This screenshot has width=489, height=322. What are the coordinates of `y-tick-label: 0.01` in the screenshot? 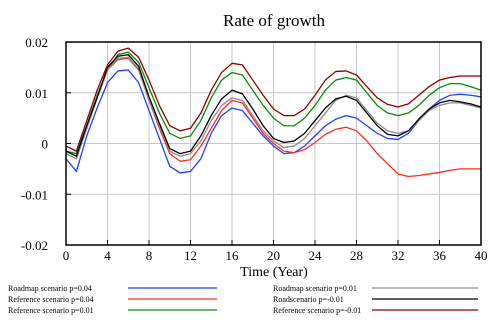 It's located at (36, 93).